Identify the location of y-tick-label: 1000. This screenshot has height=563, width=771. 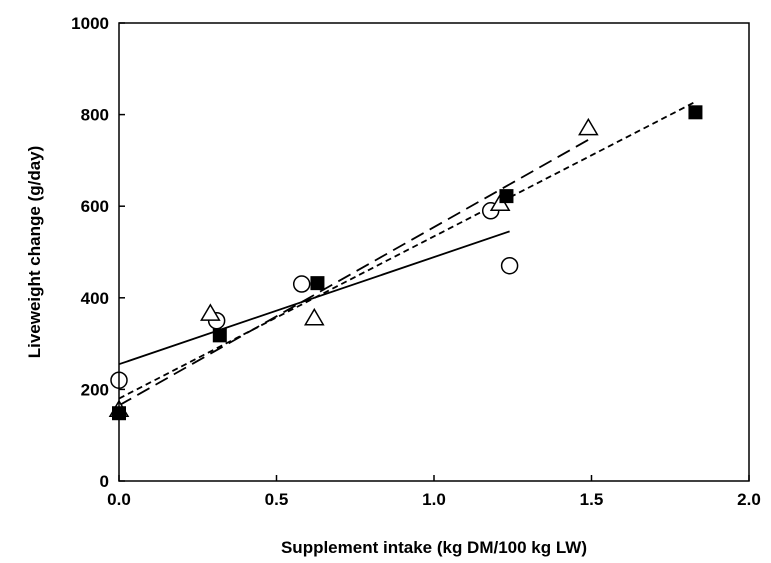
(90, 23).